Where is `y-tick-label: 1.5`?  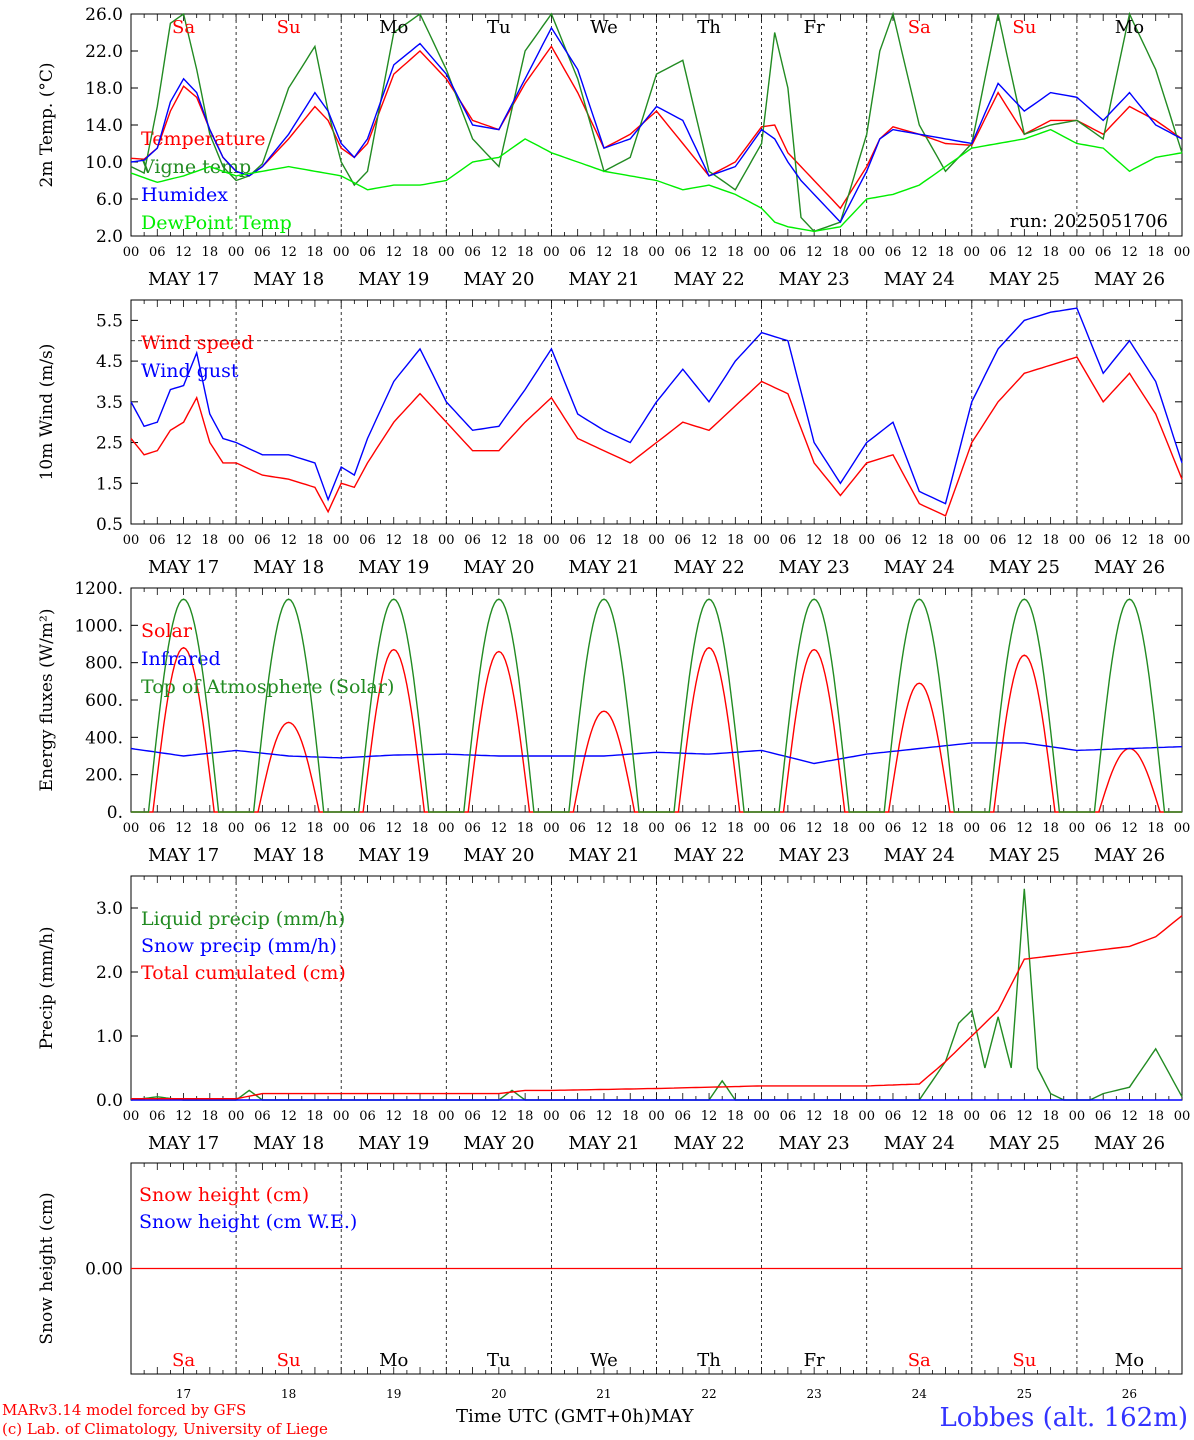
y-tick-label: 1.5 is located at coordinates (109, 484).